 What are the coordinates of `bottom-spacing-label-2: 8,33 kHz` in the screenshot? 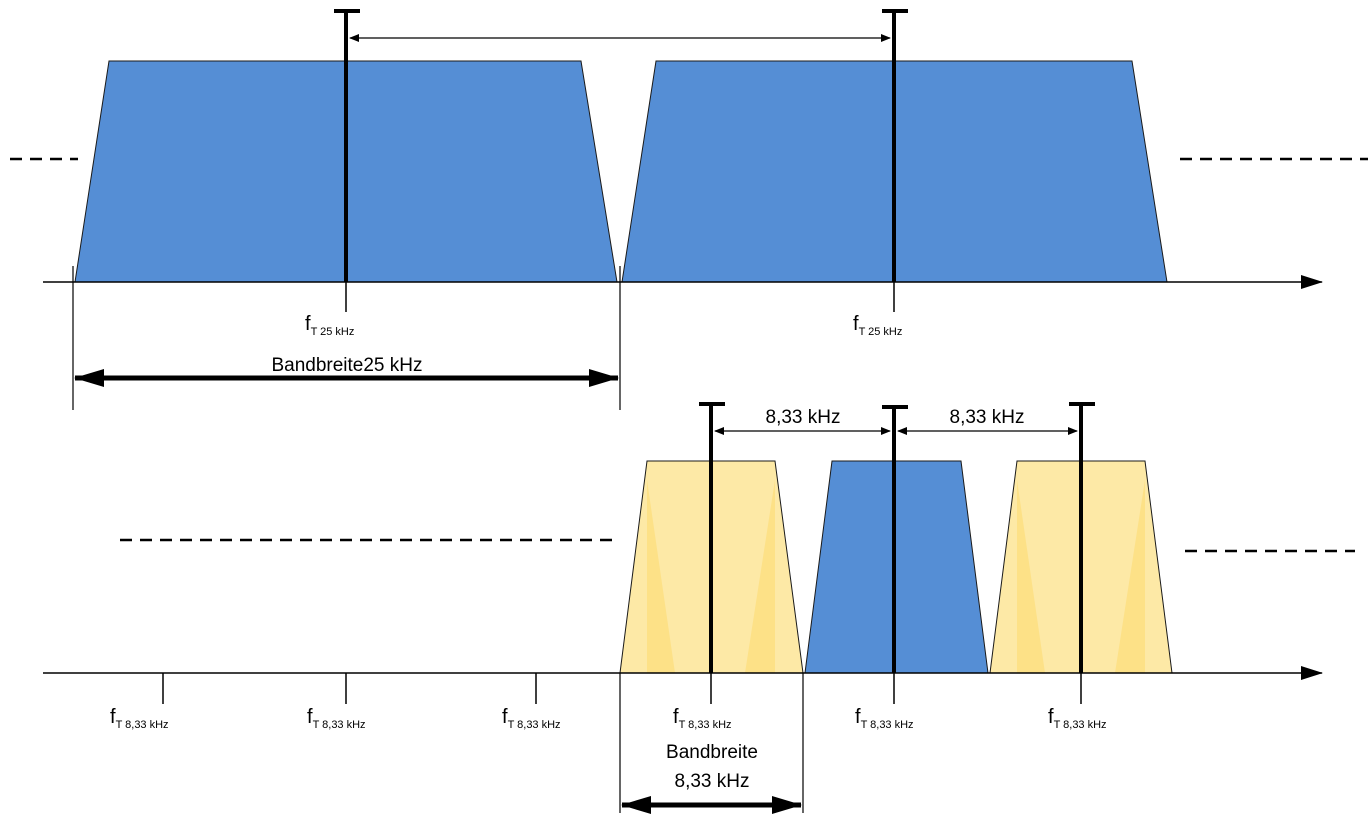 It's located at (987, 417).